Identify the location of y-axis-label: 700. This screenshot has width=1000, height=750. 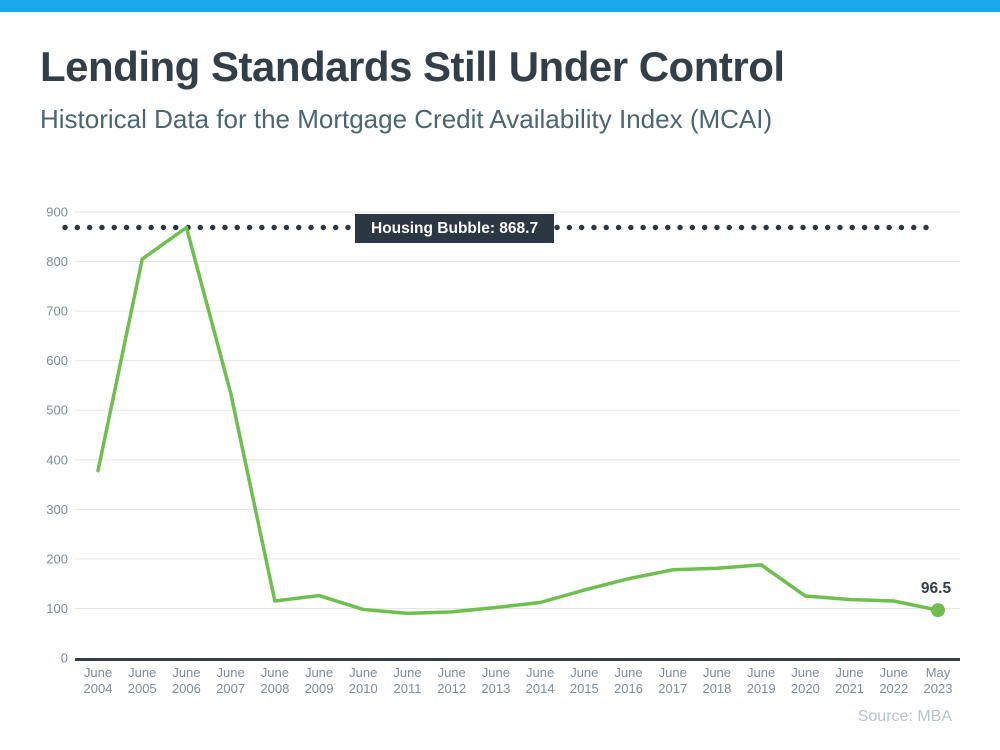
(57, 311).